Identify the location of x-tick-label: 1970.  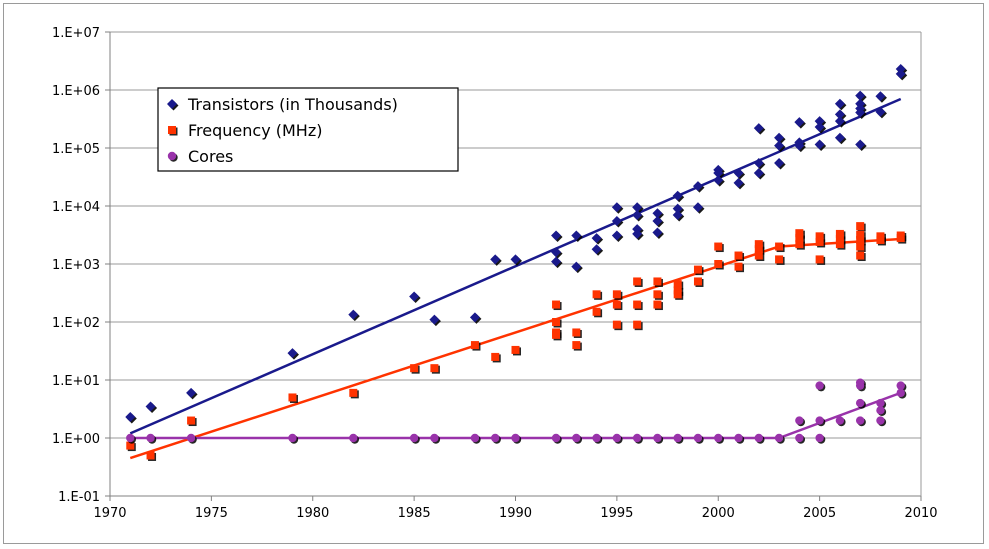
(109, 513).